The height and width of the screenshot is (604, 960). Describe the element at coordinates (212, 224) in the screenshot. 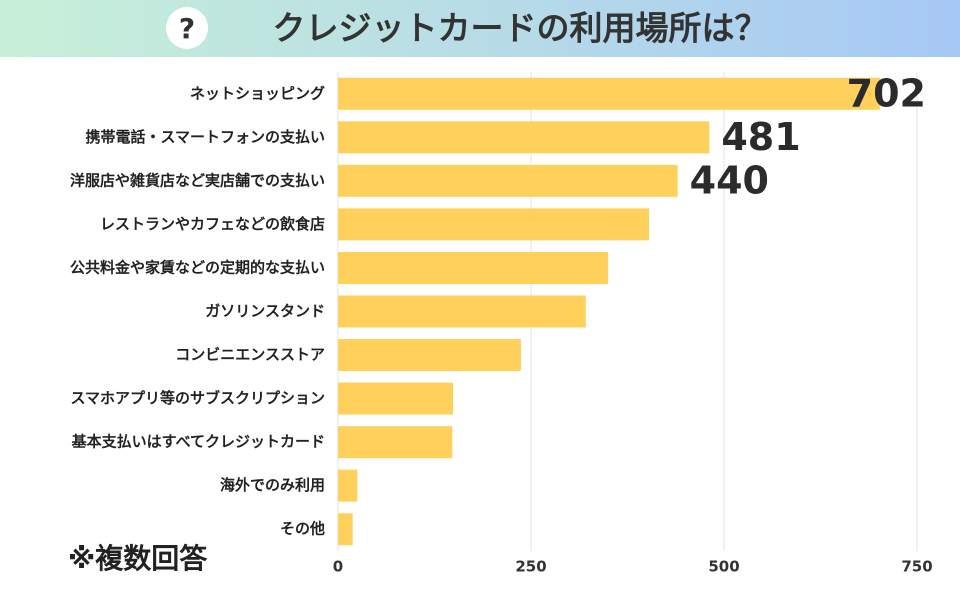

I see `y-tick-label: レストランやカフェなどの飲食店` at that location.